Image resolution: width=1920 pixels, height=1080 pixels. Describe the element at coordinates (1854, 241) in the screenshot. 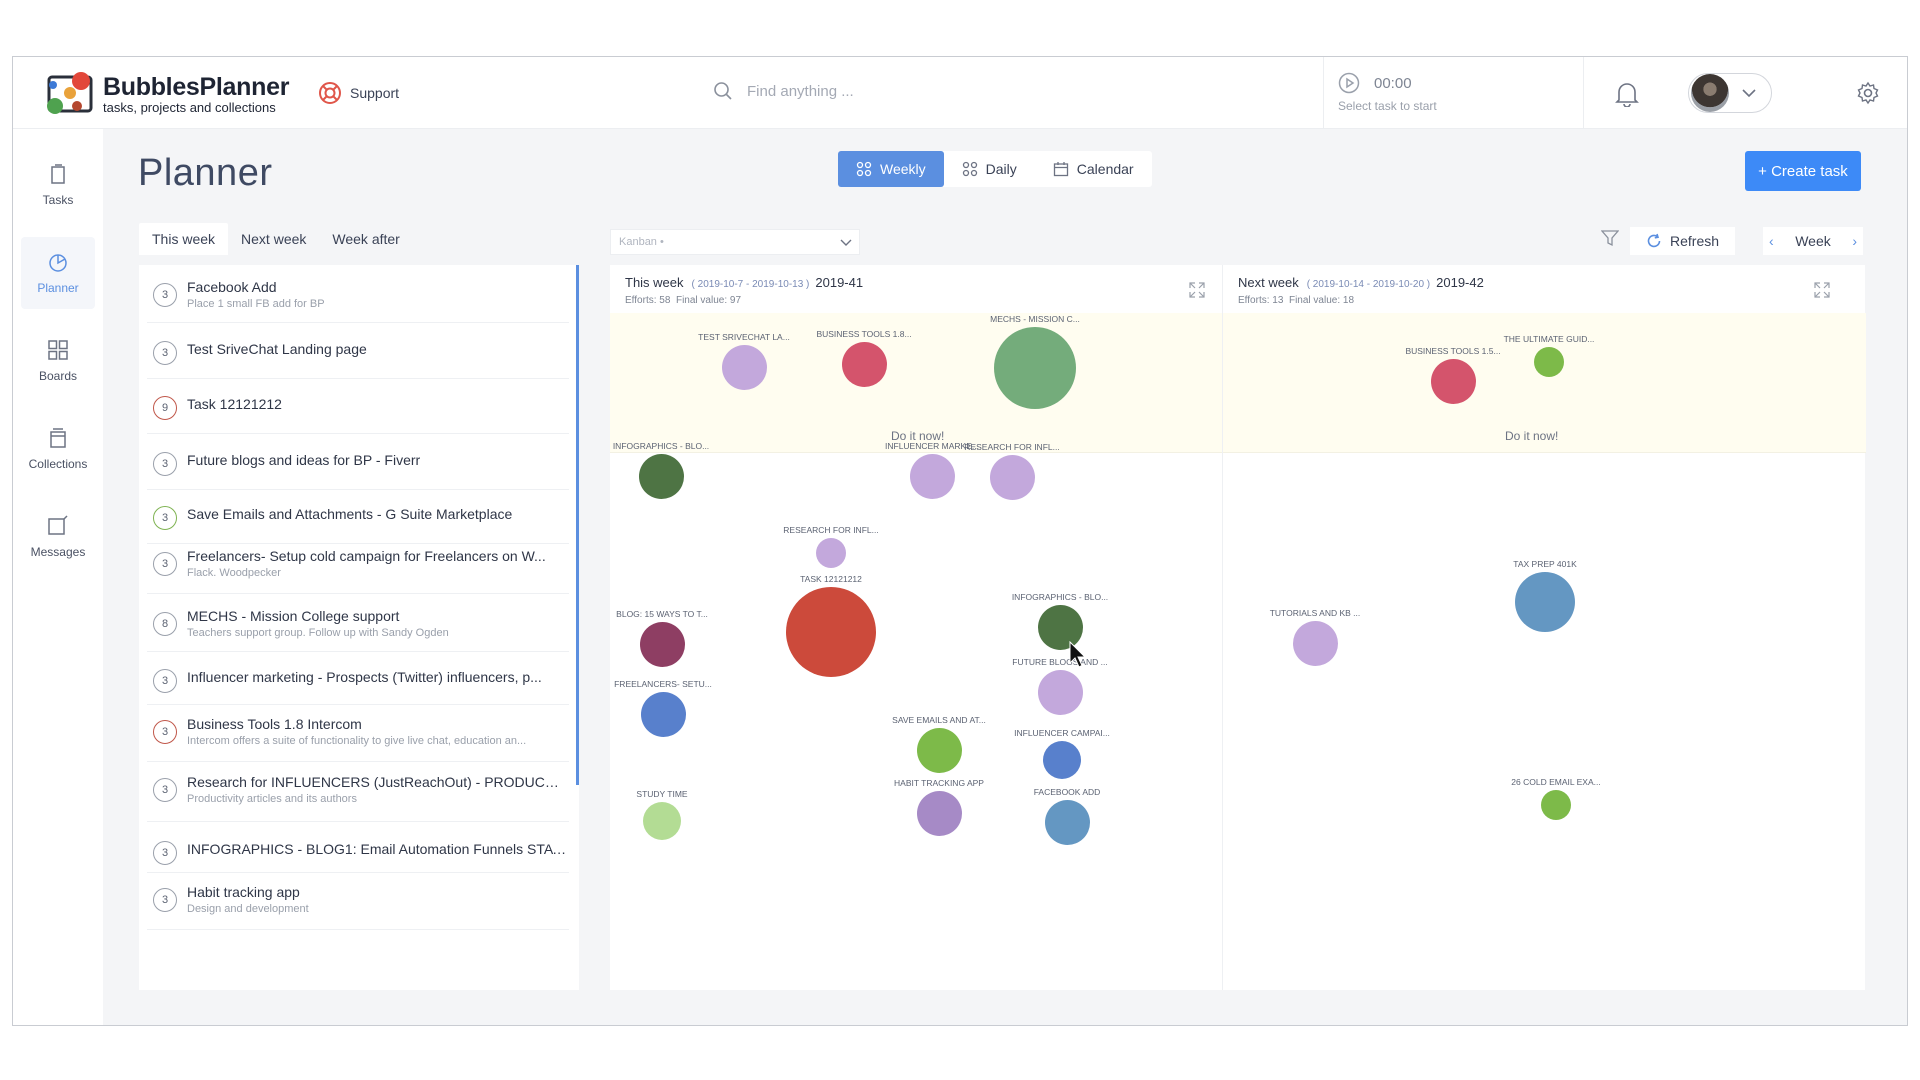

I see `next-week-arrow-icon: ›` at that location.